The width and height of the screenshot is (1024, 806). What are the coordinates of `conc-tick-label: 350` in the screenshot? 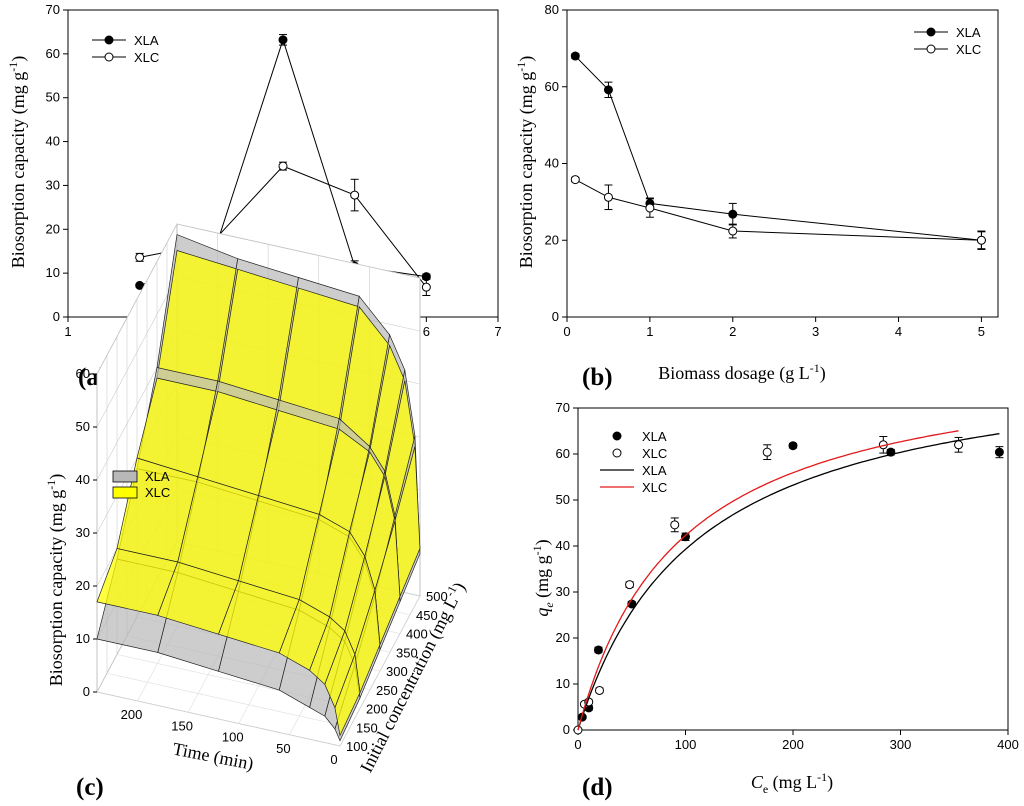 It's located at (407, 652).